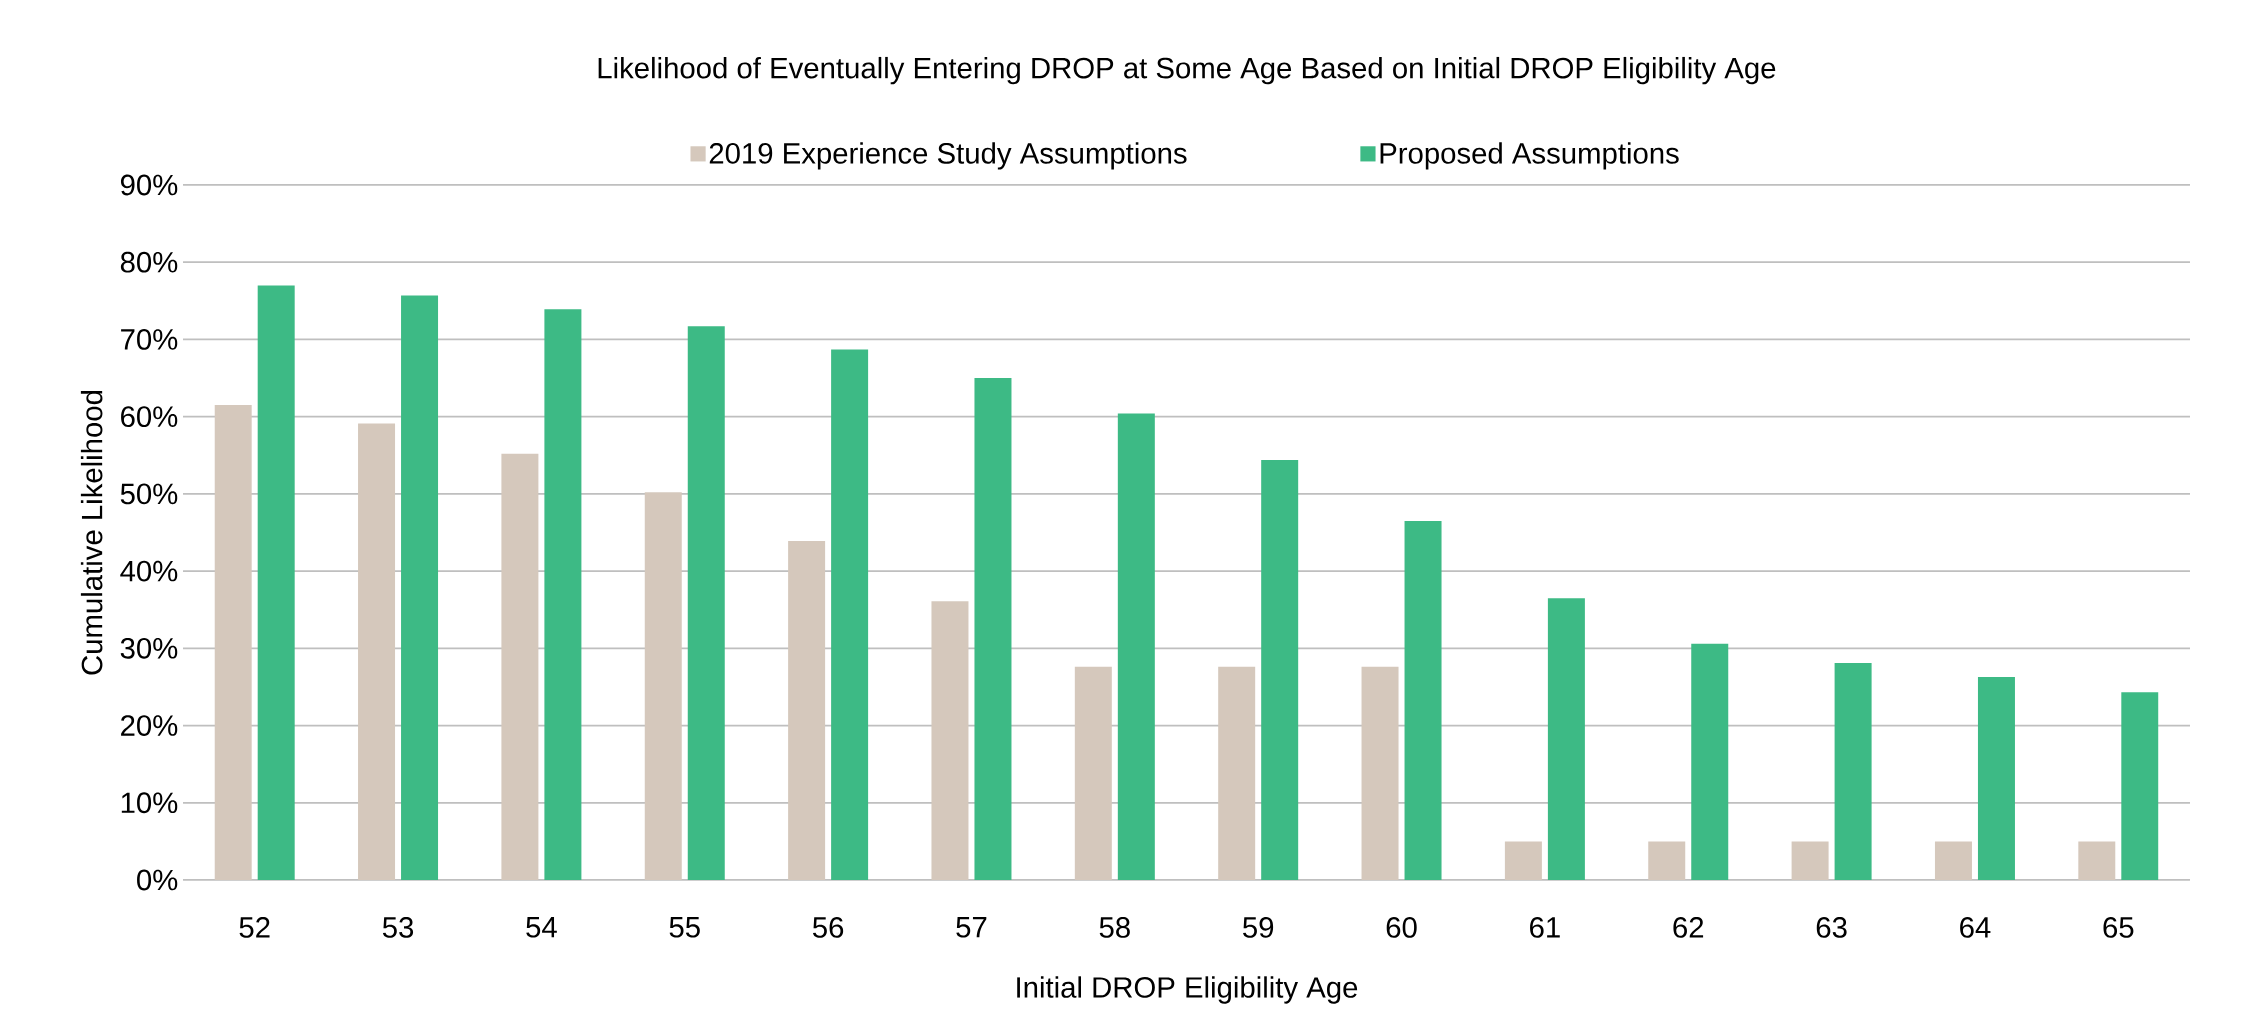 The image size is (2244, 1016). What do you see at coordinates (149, 648) in the screenshot?
I see `y-tick-label: 30%` at bounding box center [149, 648].